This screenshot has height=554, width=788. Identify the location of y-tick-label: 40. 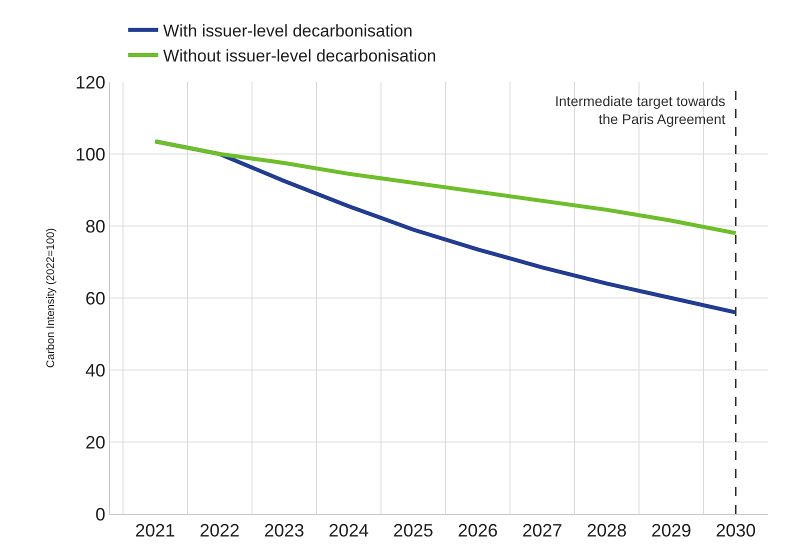
(95, 370).